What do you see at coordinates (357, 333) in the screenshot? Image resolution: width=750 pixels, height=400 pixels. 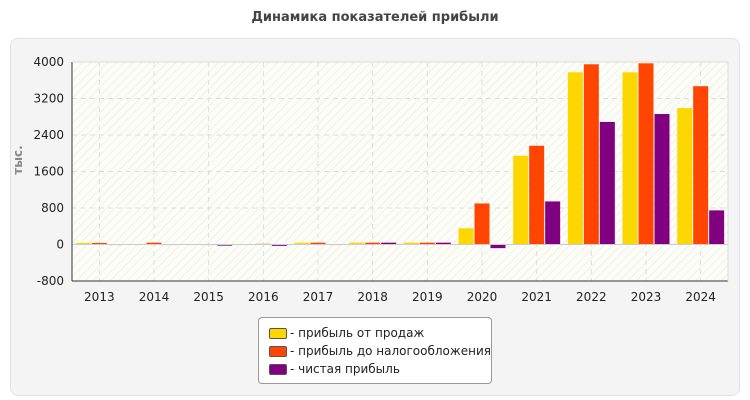 I see `legend-label: - прибыль от продаж` at bounding box center [357, 333].